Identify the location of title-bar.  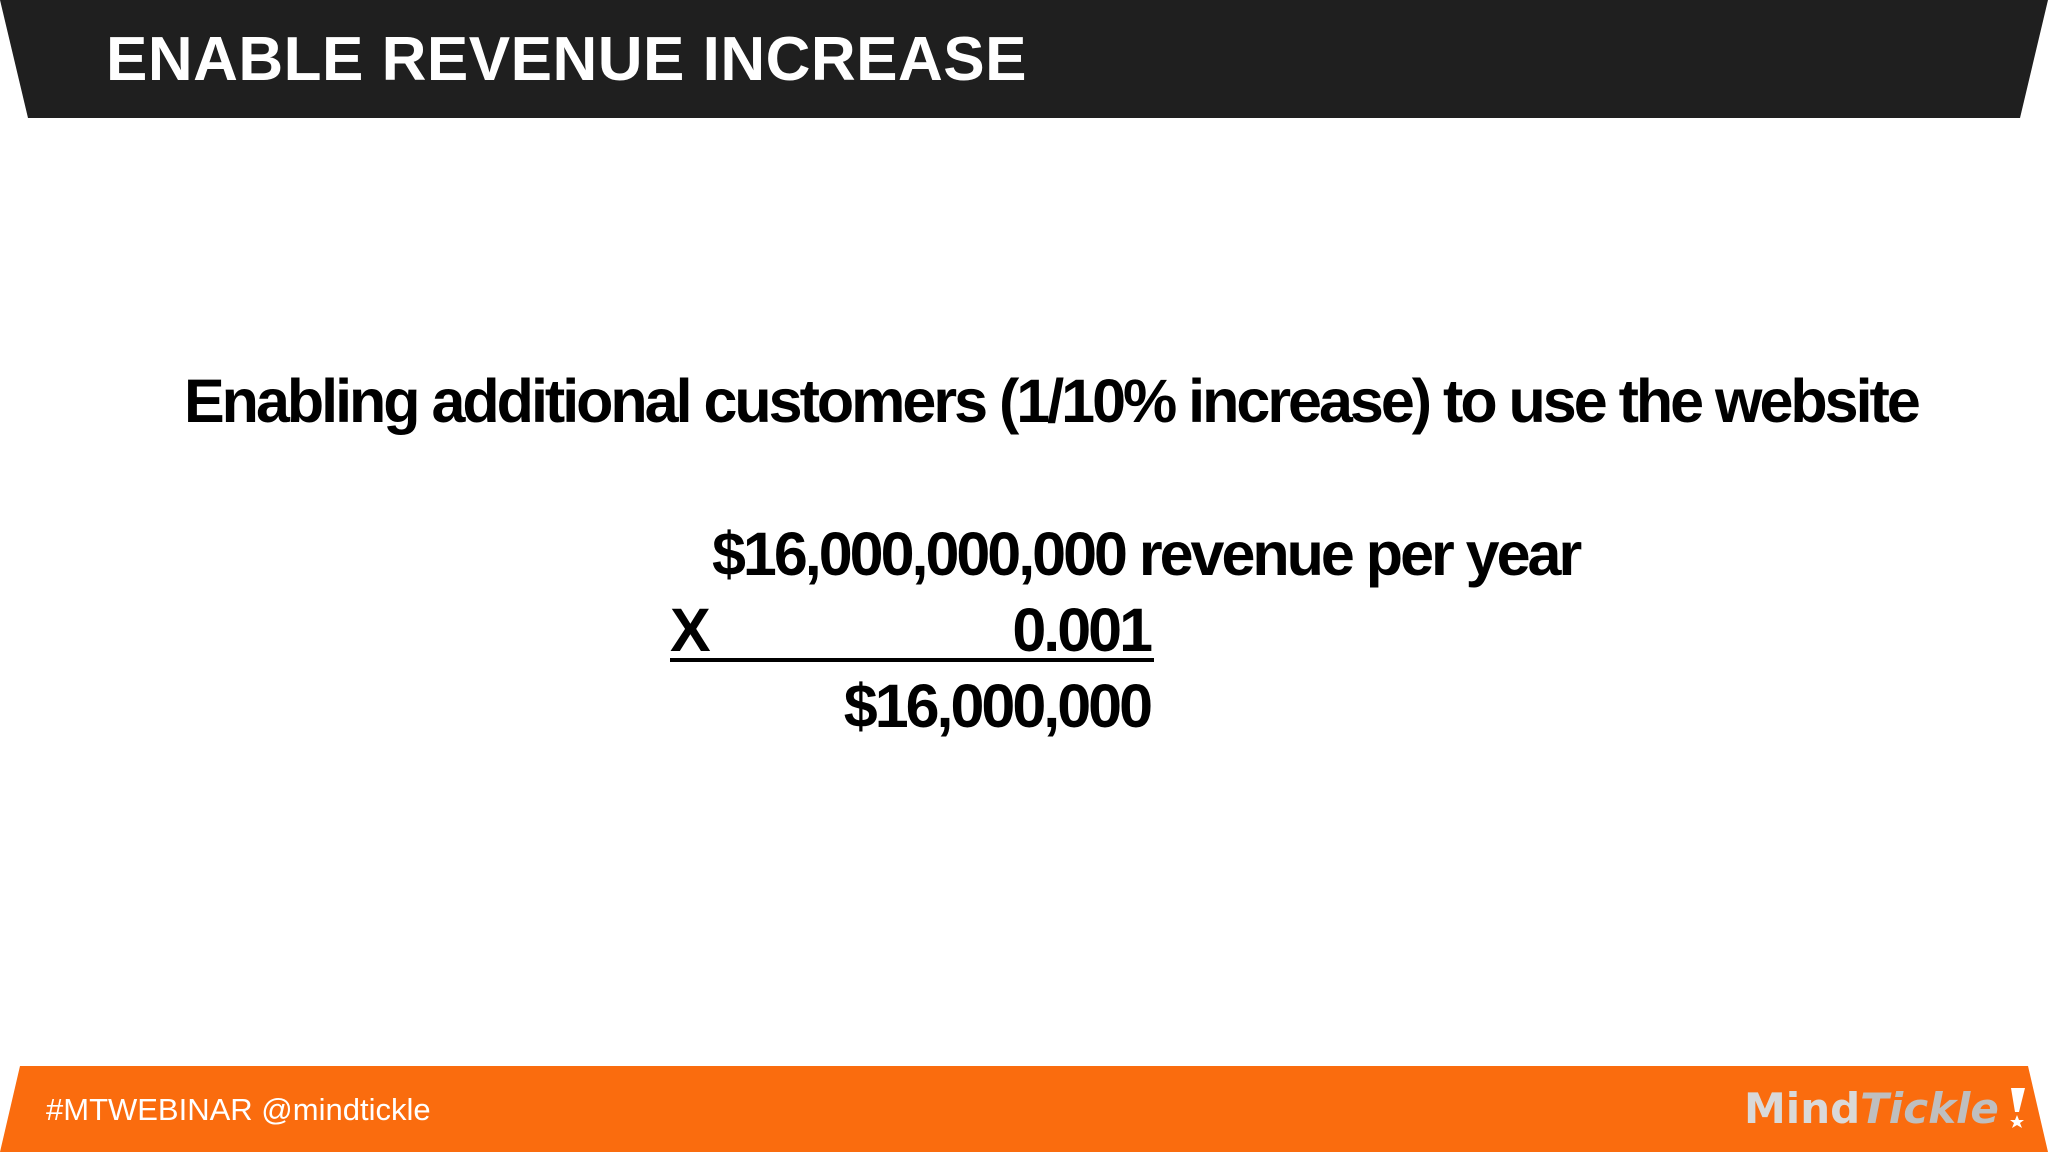
(1024, 59).